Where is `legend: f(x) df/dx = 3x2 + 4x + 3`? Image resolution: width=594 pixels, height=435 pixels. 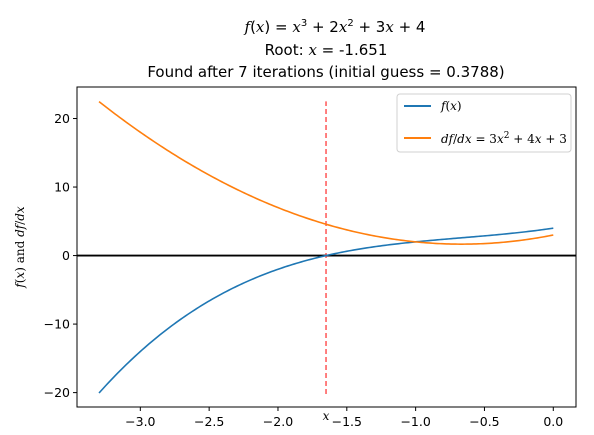
legend: f(x) df/dx = 3x2 + 4x + 3 is located at coordinates (484, 123).